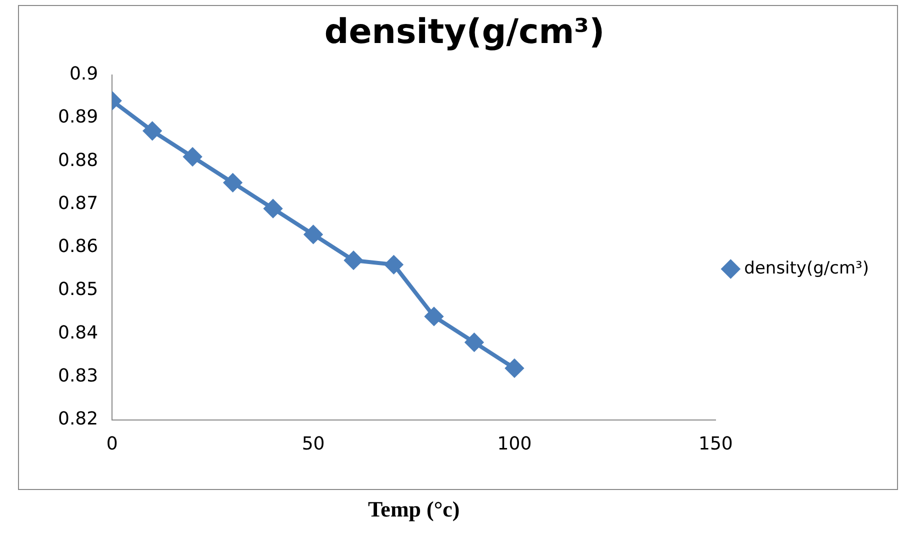 This screenshot has width=899, height=548. Describe the element at coordinates (78, 203) in the screenshot. I see `y-tick-label: 0.87` at that location.